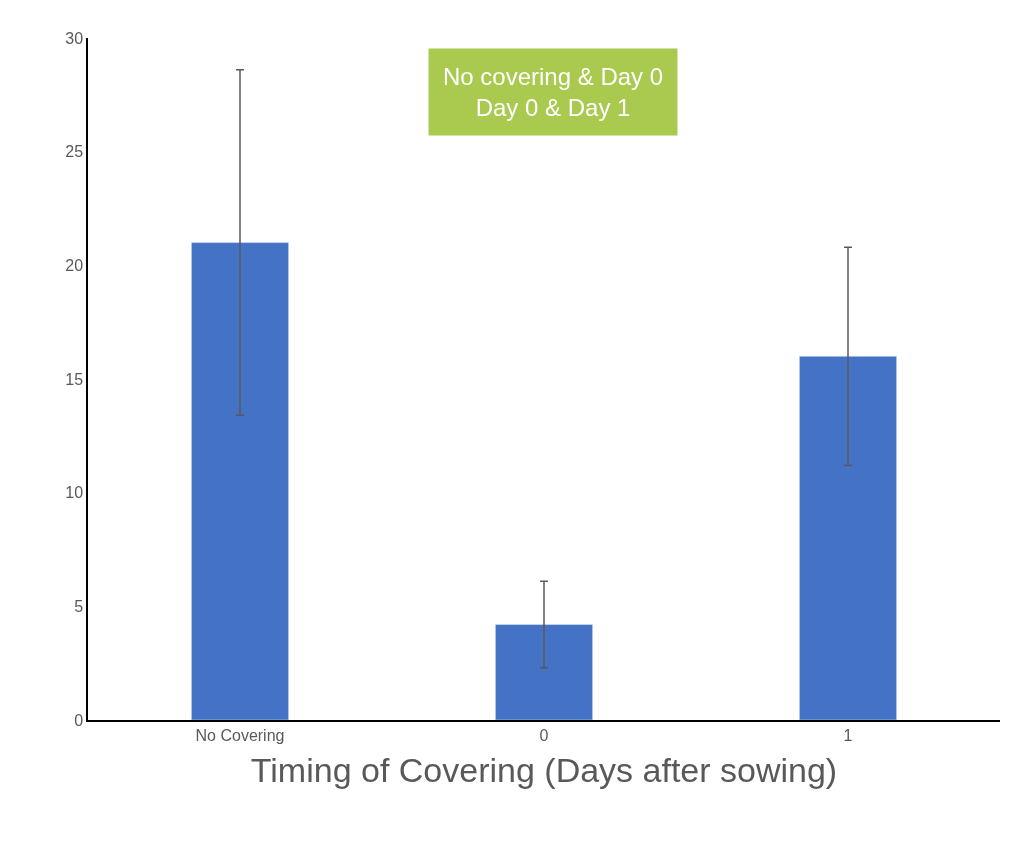 Image resolution: width=1025 pixels, height=855 pixels. Describe the element at coordinates (79, 720) in the screenshot. I see `y-tick-label: 0` at that location.